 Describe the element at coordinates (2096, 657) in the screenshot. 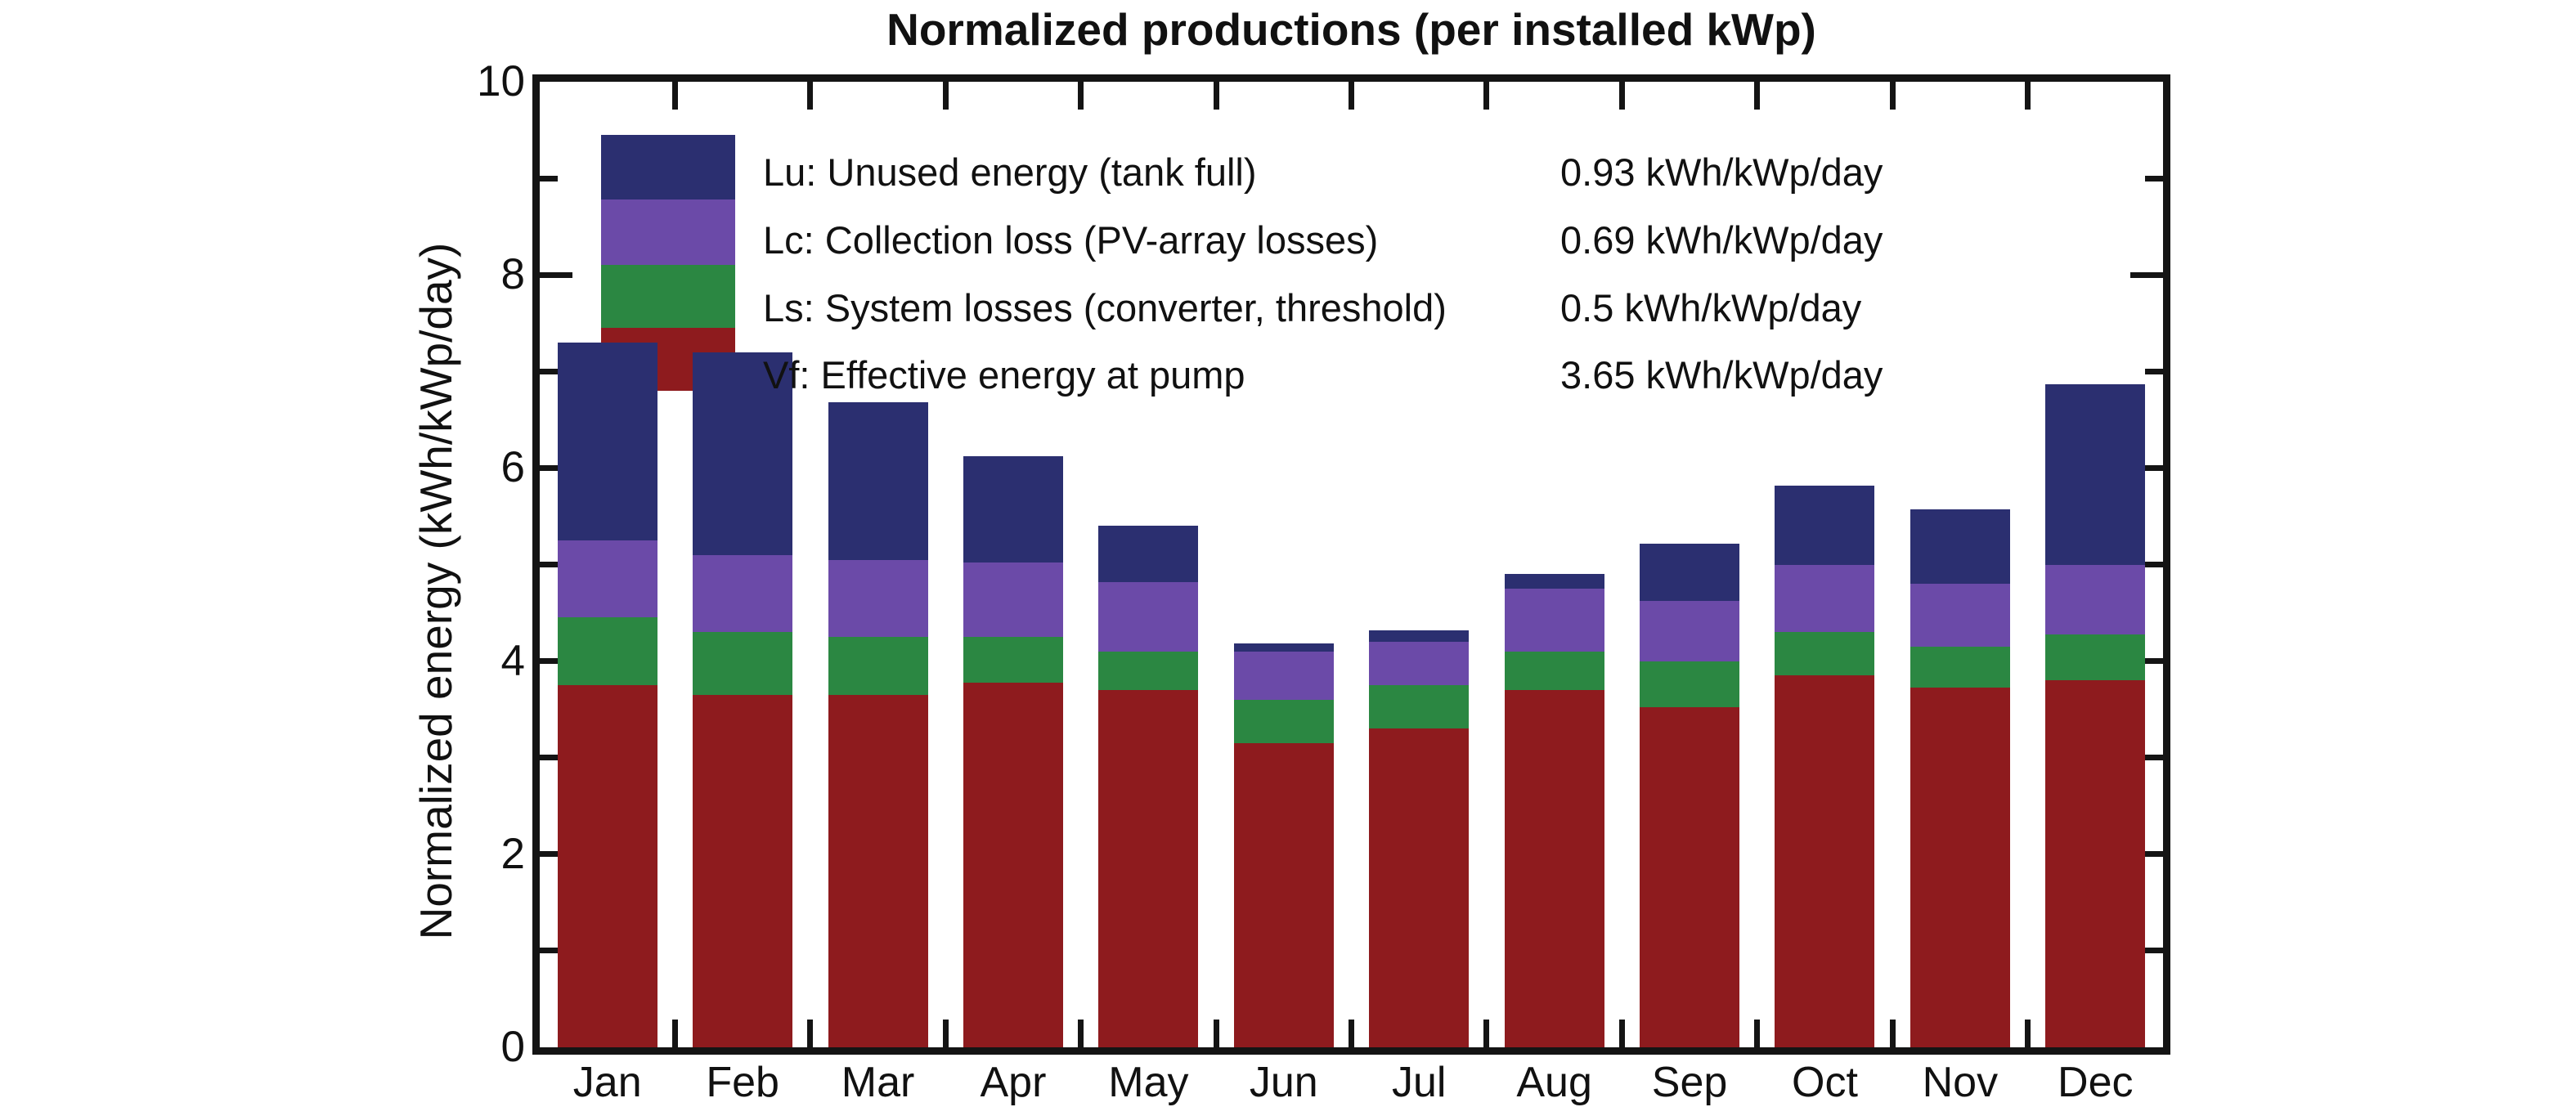

I see `bar-dec-ls` at that location.